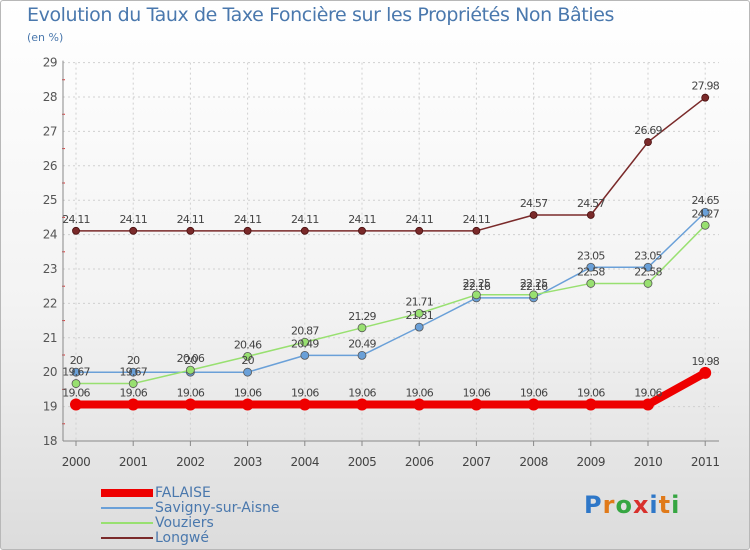 Image resolution: width=750 pixels, height=550 pixels. What do you see at coordinates (419, 315) in the screenshot?
I see `data-label: 21.31` at bounding box center [419, 315].